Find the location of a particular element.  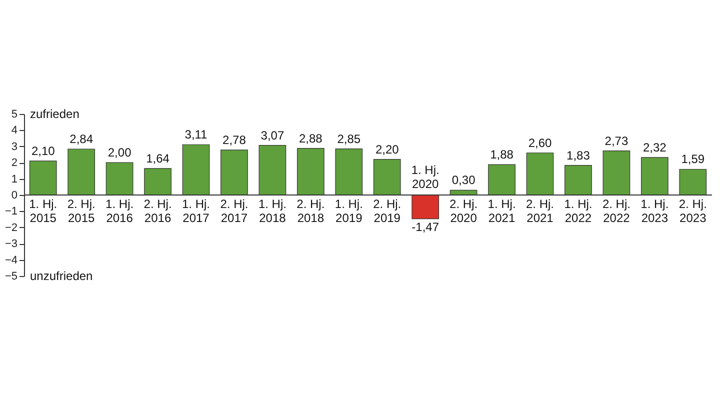

data-label: 2,60 is located at coordinates (540, 143).